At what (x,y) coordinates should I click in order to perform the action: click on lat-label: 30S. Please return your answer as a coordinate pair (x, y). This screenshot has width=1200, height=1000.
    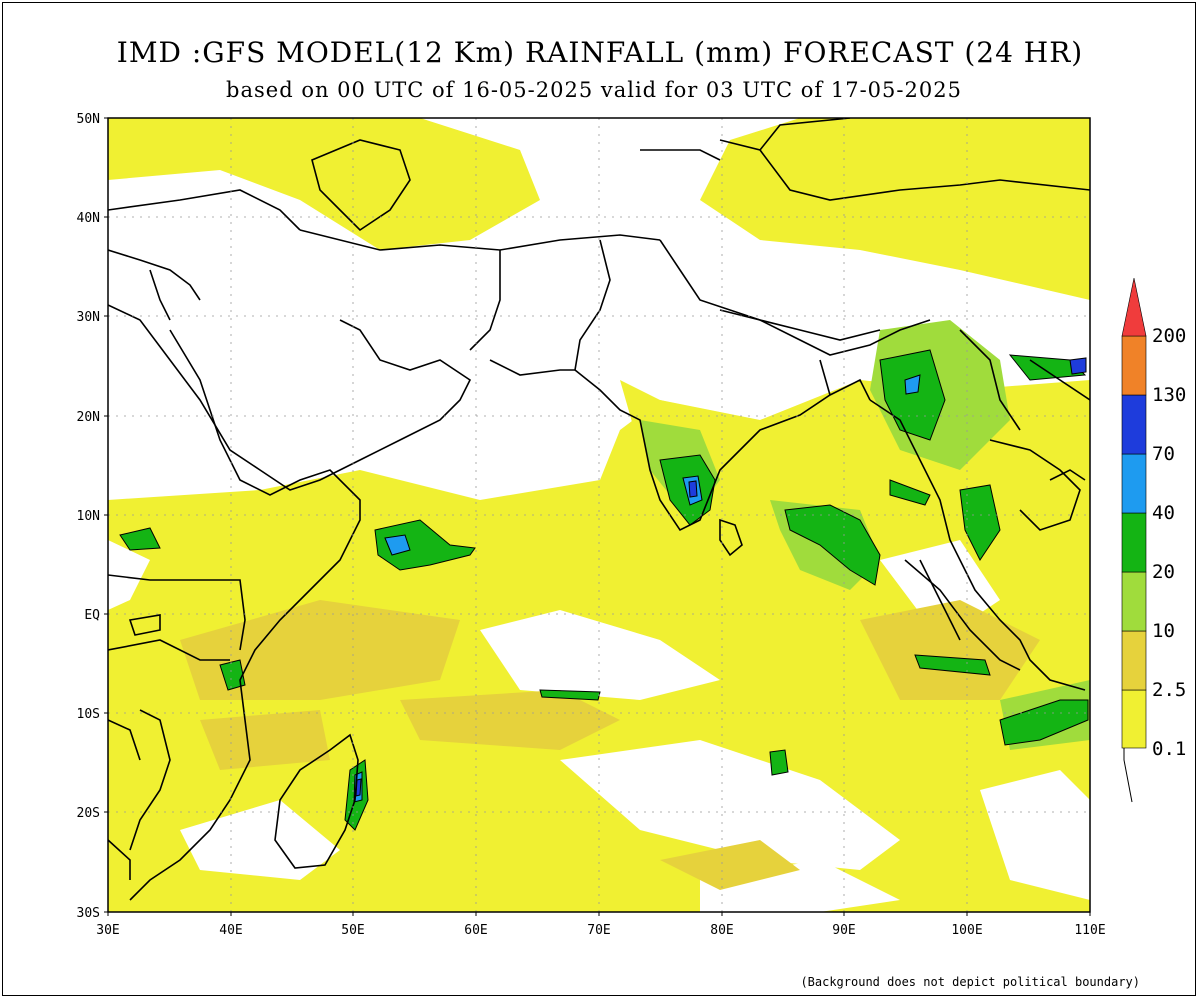
    Looking at the image, I should click on (88, 913).